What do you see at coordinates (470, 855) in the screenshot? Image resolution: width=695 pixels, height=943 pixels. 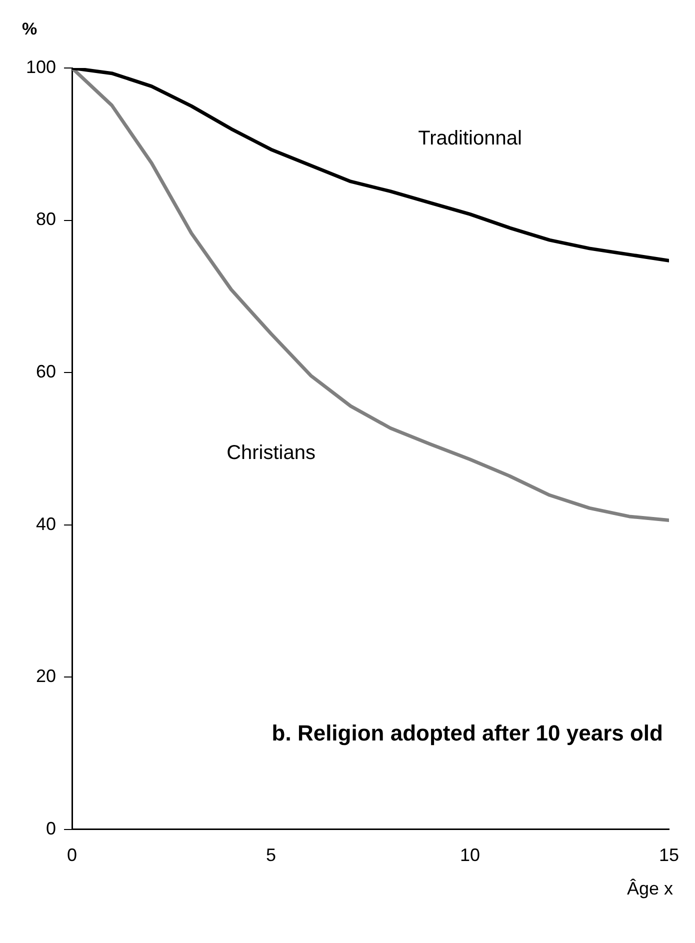 I see `x-tick-label: 10` at bounding box center [470, 855].